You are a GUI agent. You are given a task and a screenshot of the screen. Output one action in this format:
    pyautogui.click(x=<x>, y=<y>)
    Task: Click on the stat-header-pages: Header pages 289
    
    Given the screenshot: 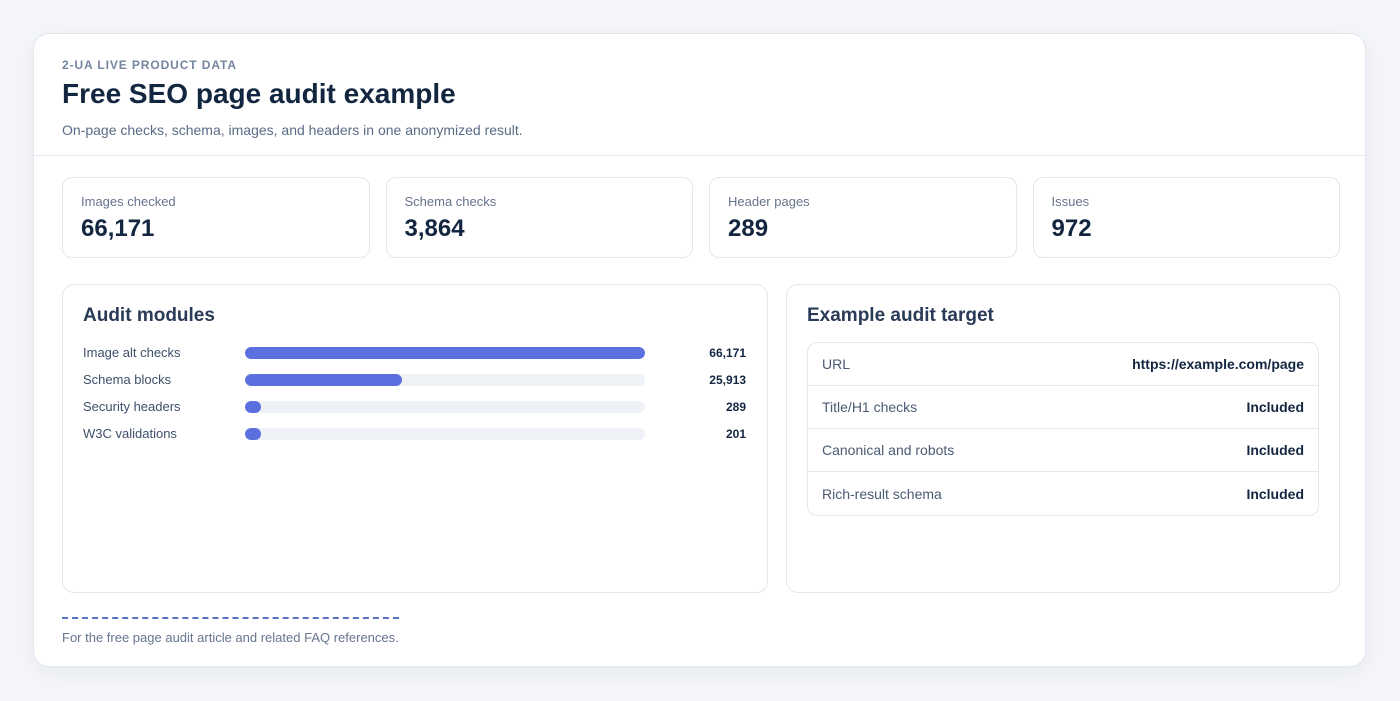 What is the action you would take?
    pyautogui.click(x=863, y=217)
    